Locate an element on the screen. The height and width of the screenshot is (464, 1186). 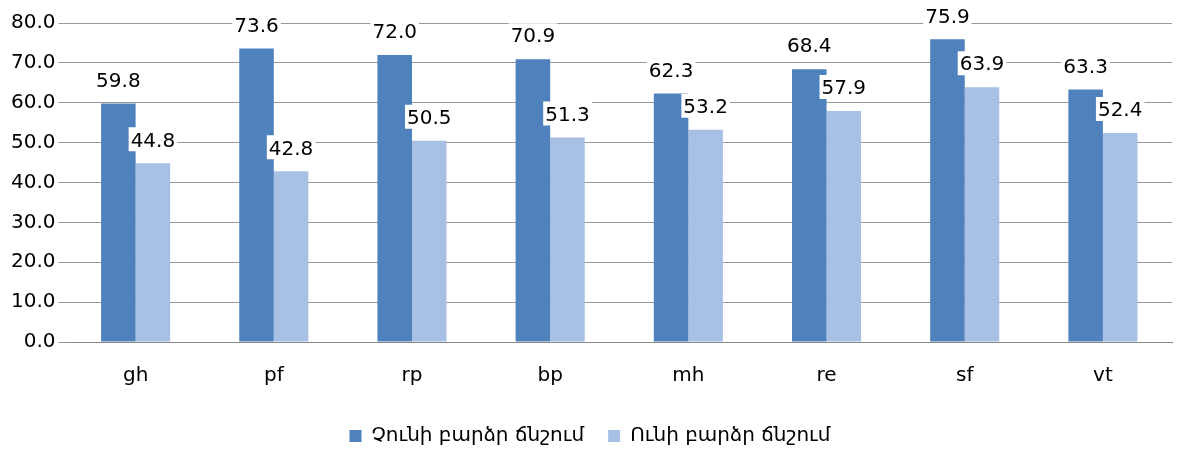
data-label: 63.9 is located at coordinates (982, 63).